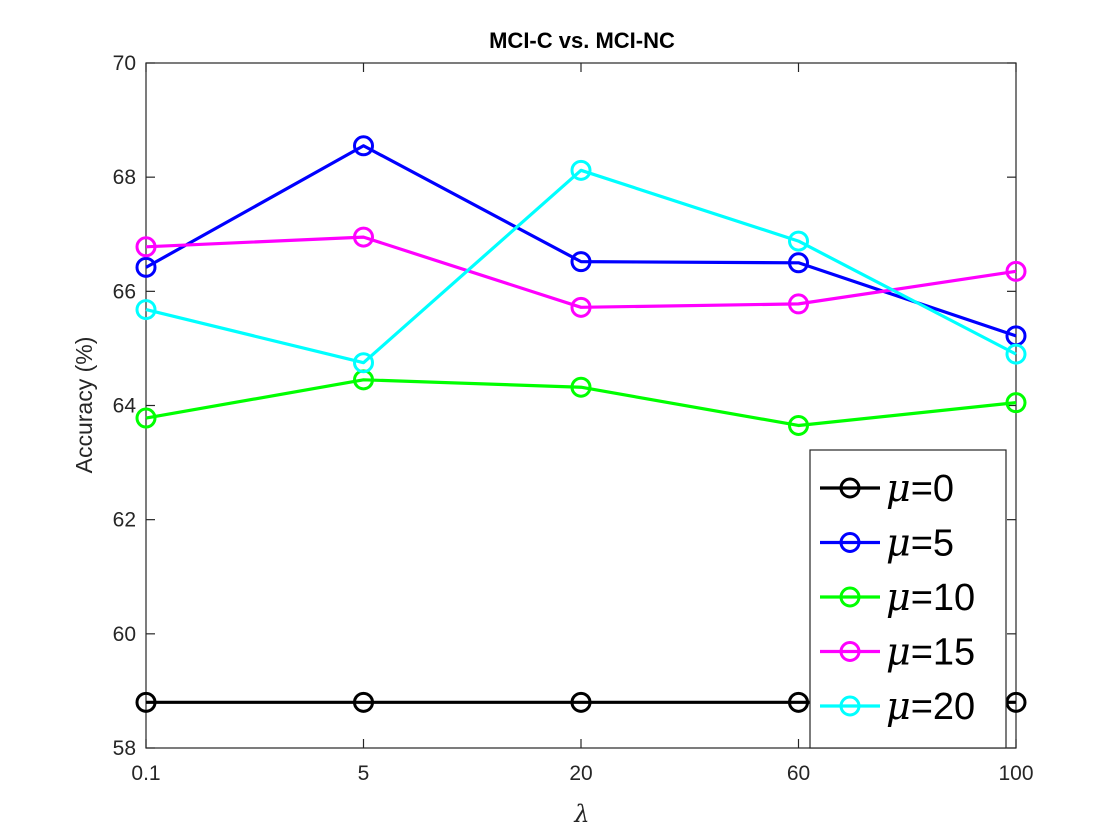  I want to click on y-tick-label: 68, so click(124, 177).